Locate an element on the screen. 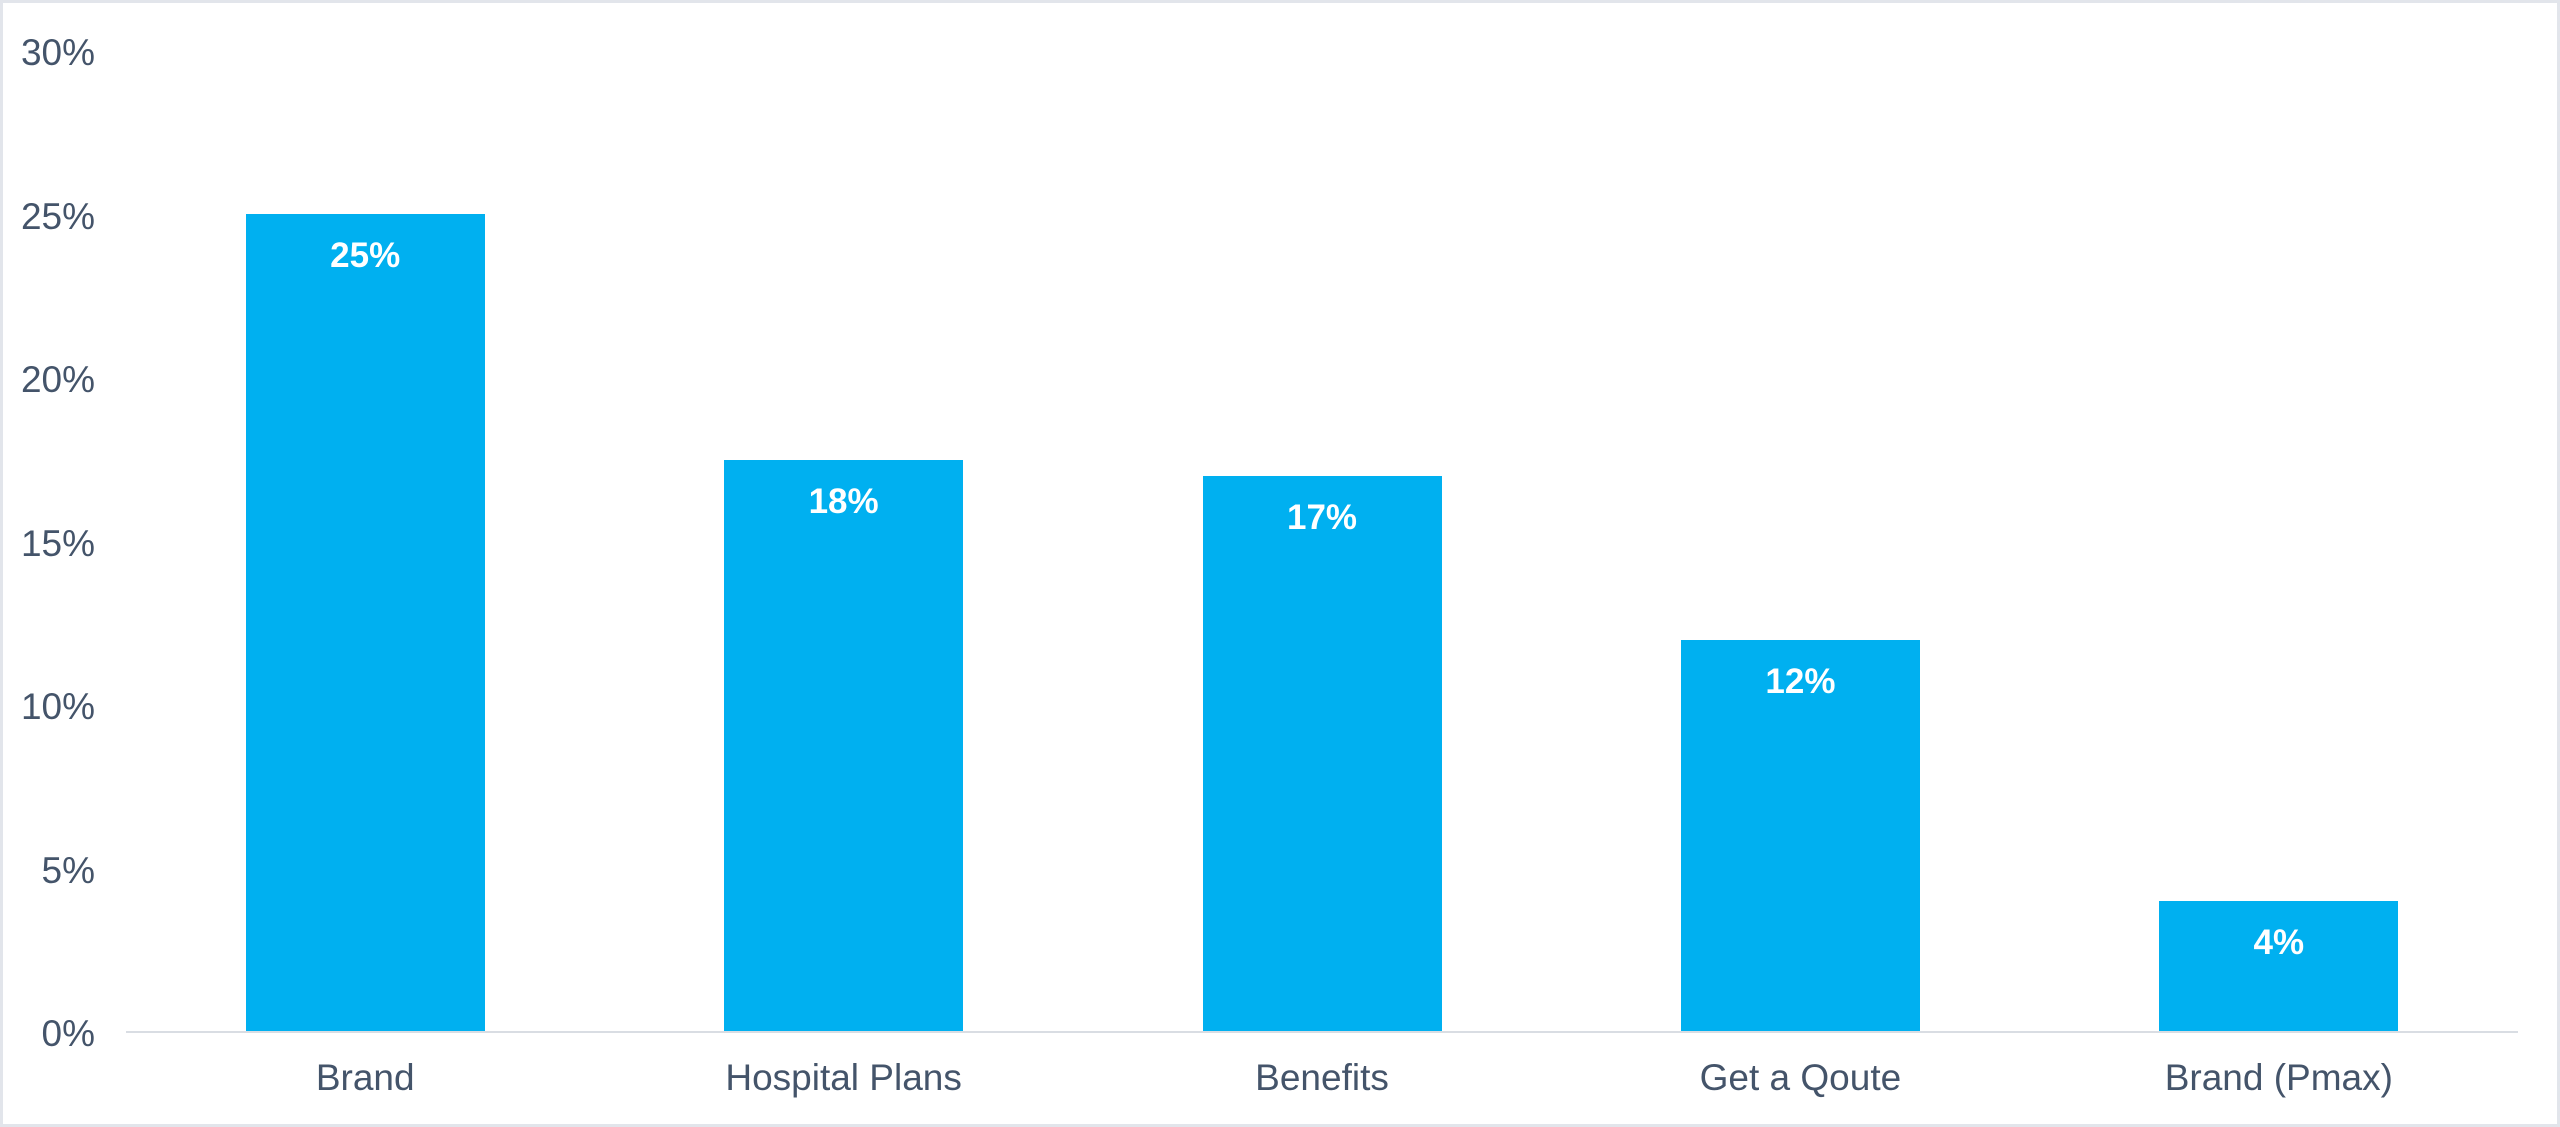 The height and width of the screenshot is (1127, 2560). bar-data-label: 25% is located at coordinates (365, 255).